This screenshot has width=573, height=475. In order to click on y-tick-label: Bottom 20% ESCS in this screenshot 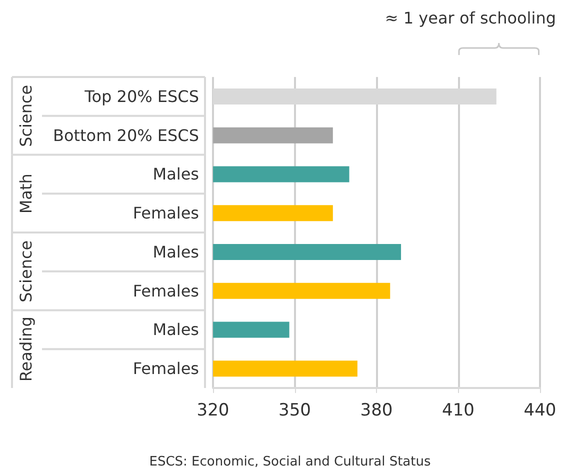, I will do `click(125, 135)`.